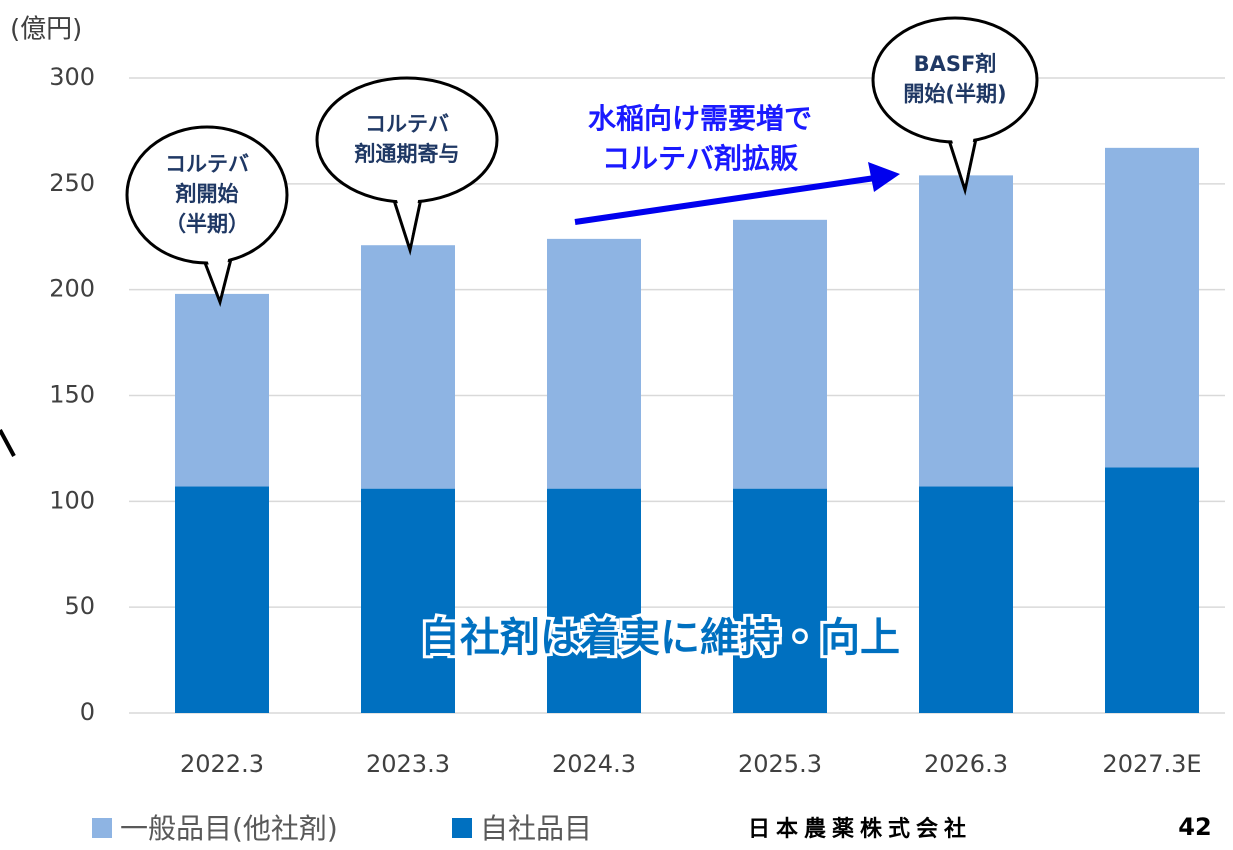 The image size is (1233, 850). I want to click on callout-text: BASF剤, so click(955, 64).